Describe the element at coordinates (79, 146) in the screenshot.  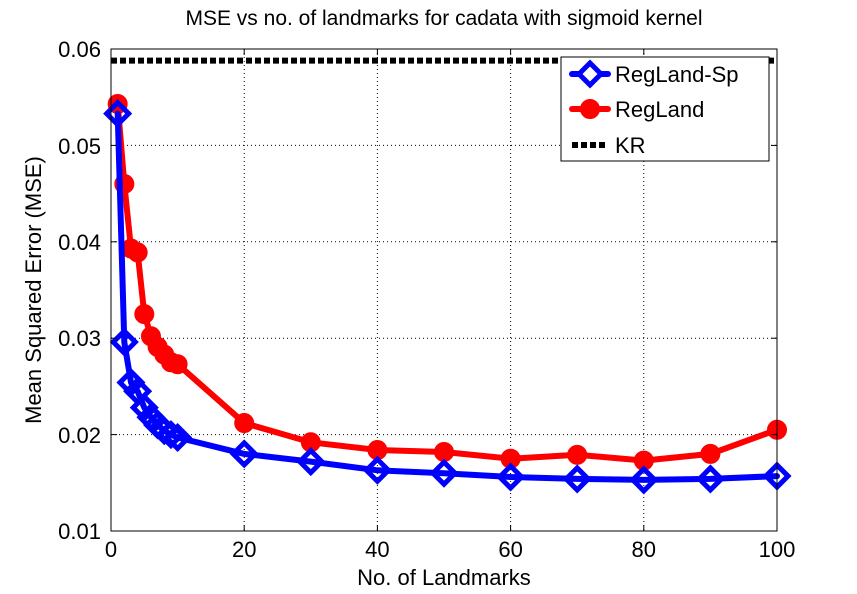
I see `y-tick-label: 0.05` at that location.